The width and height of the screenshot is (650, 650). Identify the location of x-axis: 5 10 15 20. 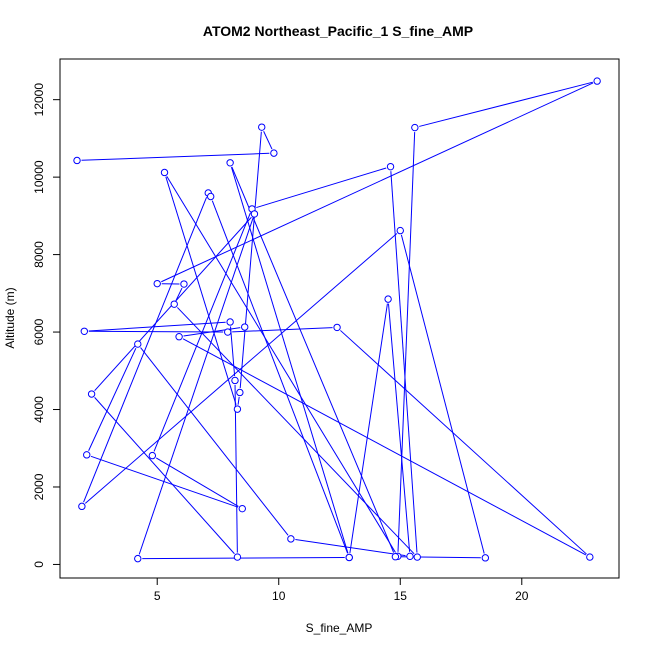
(341, 590).